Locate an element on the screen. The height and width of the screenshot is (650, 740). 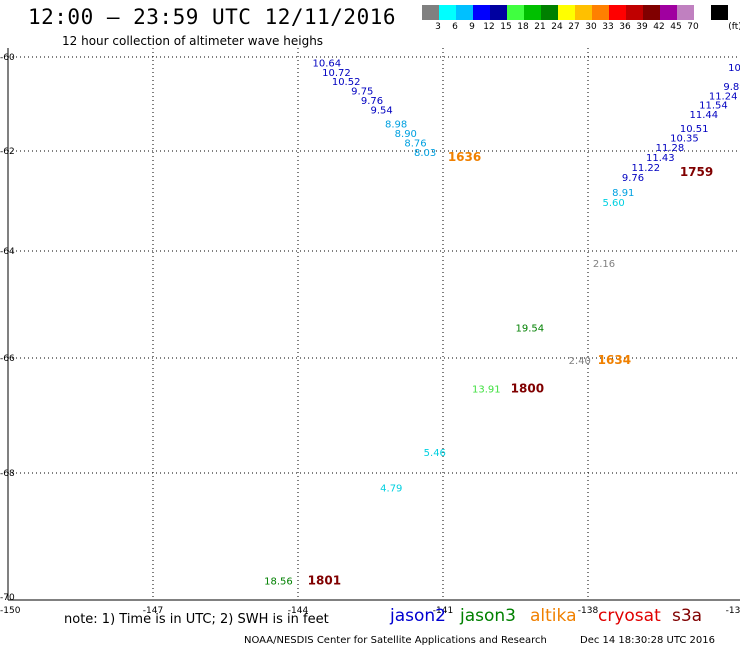
legend-cryosat: cryosat is located at coordinates (629, 616).